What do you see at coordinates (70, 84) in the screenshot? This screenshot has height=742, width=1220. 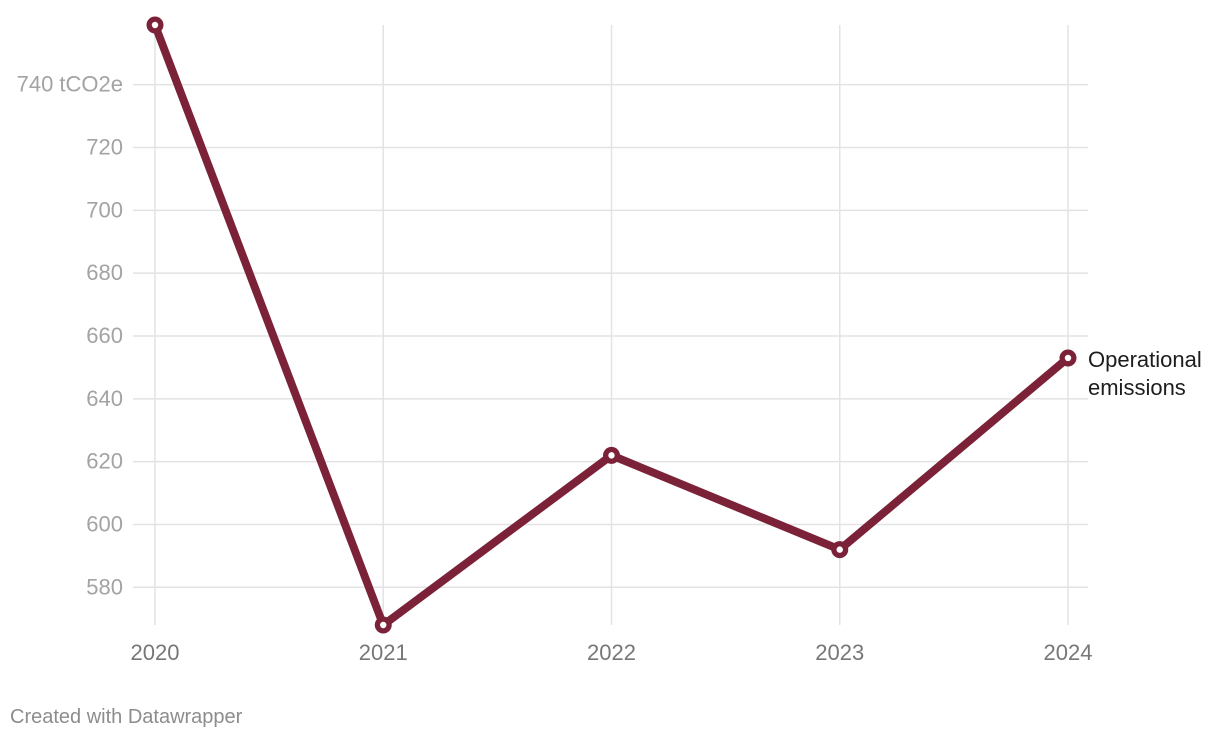 I see `y-tick-label: 740 tCO2e` at bounding box center [70, 84].